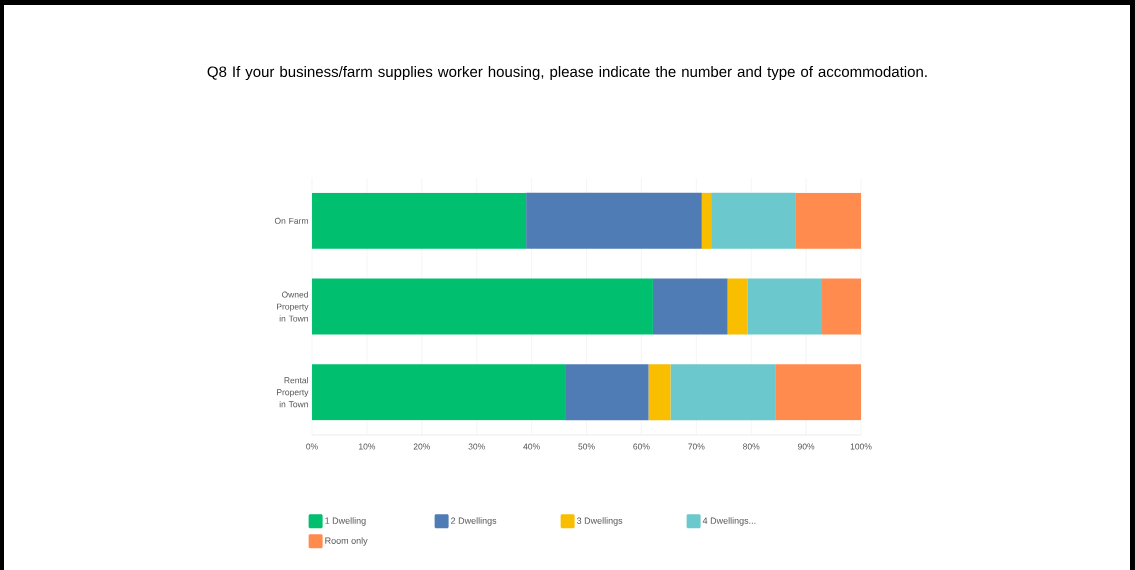 This screenshot has height=570, width=1135. What do you see at coordinates (293, 306) in the screenshot?
I see `y-tick-label: Owned Property in Town` at bounding box center [293, 306].